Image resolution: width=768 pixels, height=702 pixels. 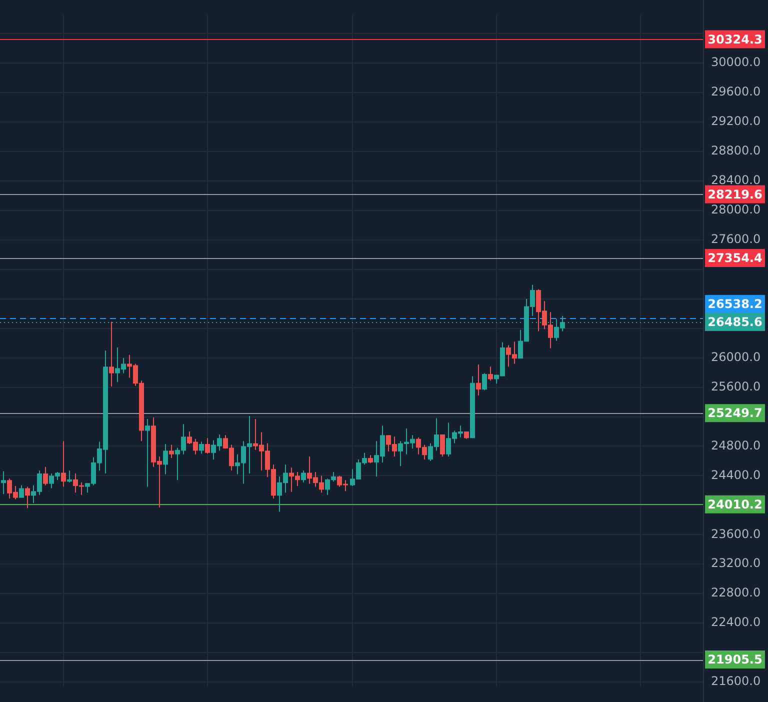 I want to click on y-tick-label: 24400.0, so click(x=736, y=475).